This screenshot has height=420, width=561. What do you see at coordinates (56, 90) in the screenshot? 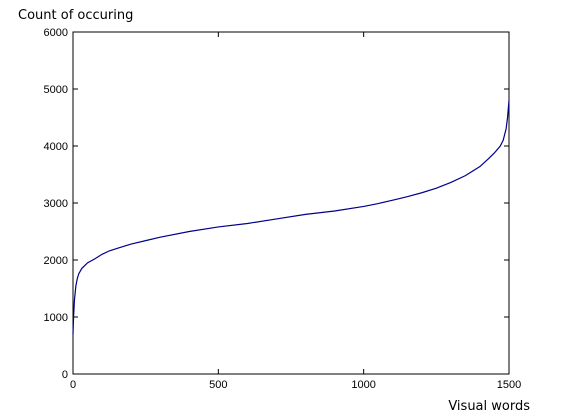
I see `y-tick-label: 5000` at bounding box center [56, 90].